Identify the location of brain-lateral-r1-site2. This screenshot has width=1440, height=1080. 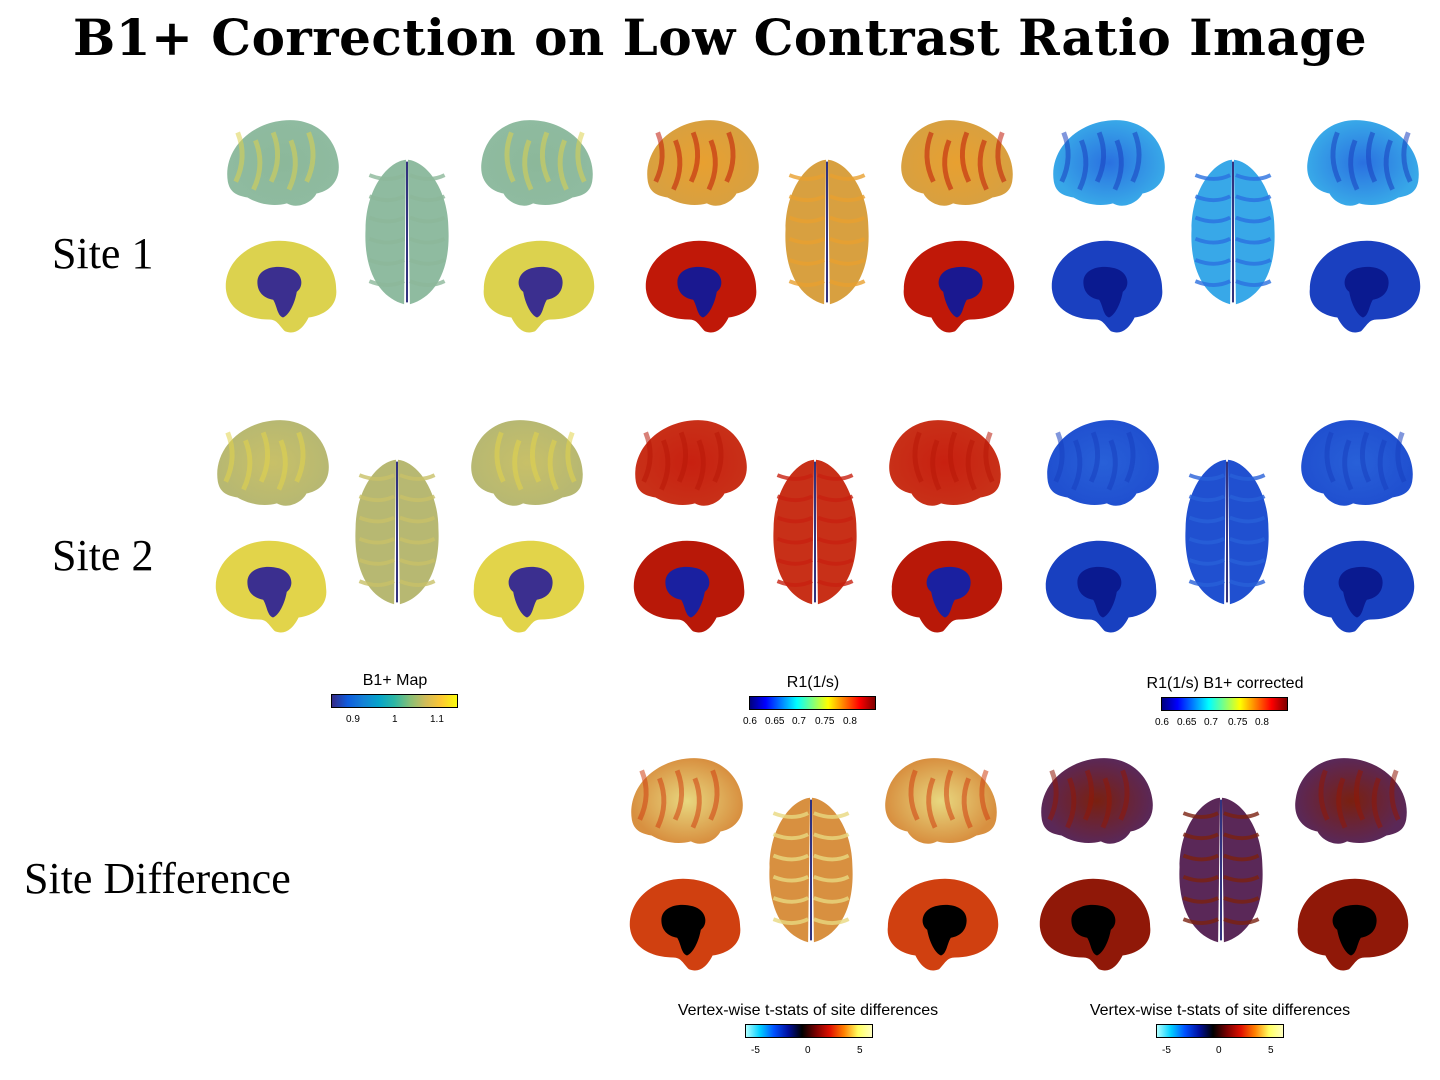
(691, 463).